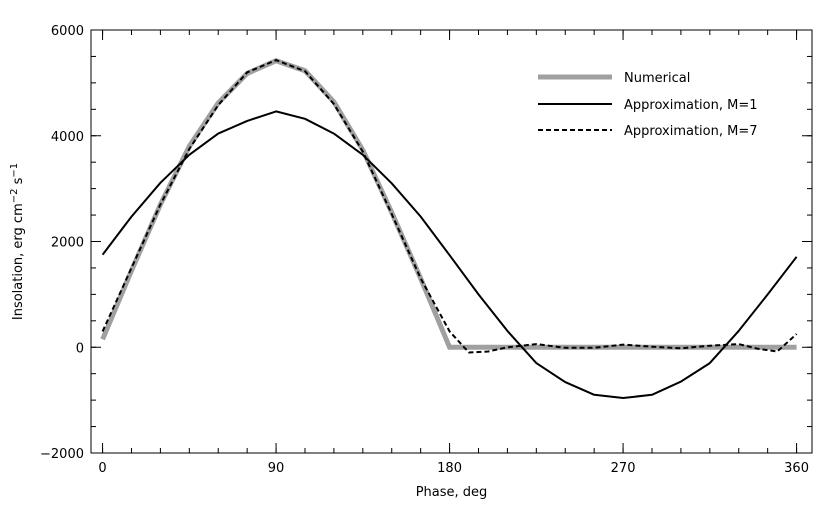 This screenshot has width=840, height=514. What do you see at coordinates (67, 31) in the screenshot?
I see `y-tick-label: 6000` at bounding box center [67, 31].